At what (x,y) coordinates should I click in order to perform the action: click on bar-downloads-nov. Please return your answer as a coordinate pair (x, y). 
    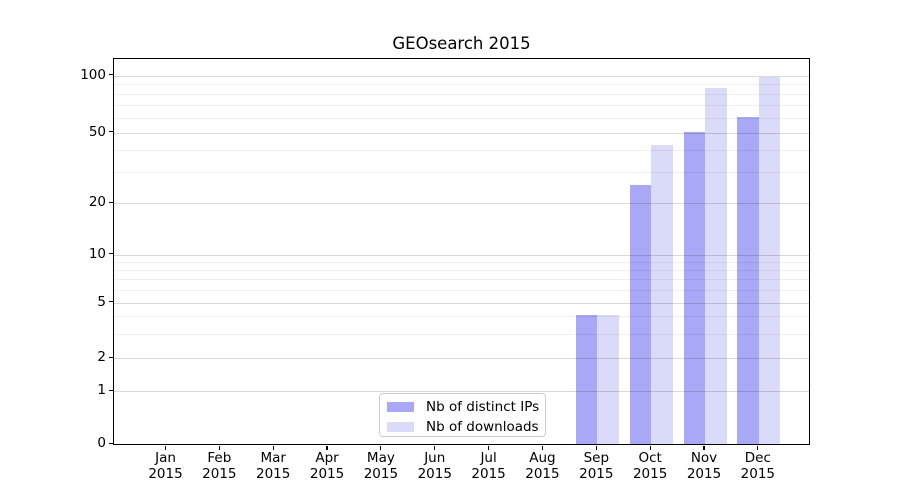
    Looking at the image, I should click on (716, 265).